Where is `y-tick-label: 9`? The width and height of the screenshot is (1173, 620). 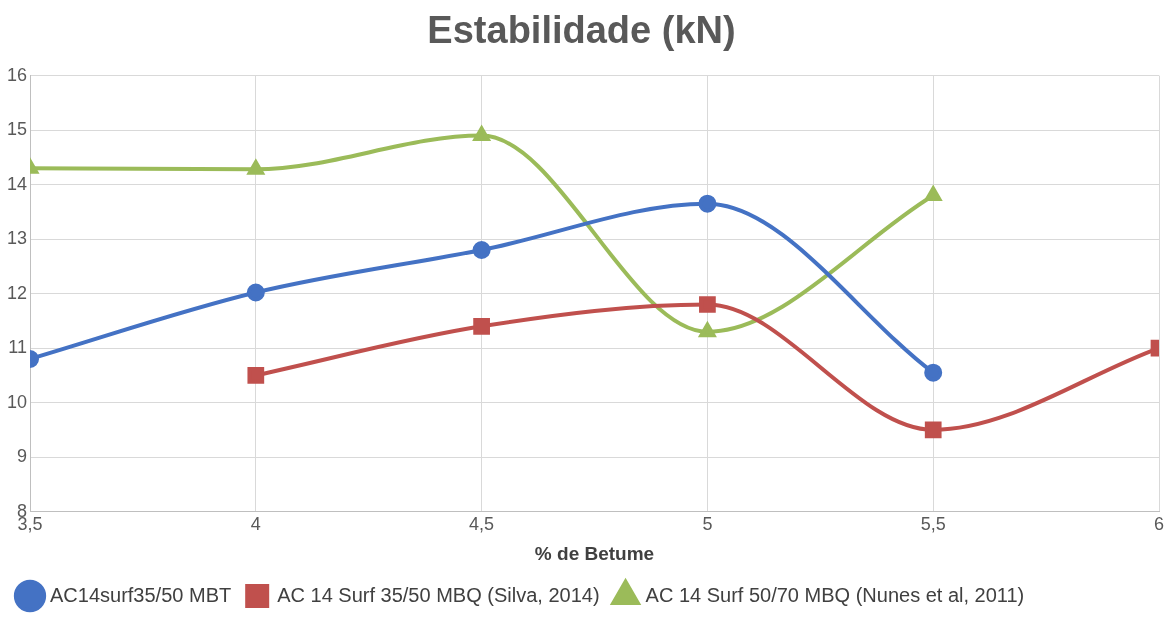 y-tick-label: 9 is located at coordinates (22, 456).